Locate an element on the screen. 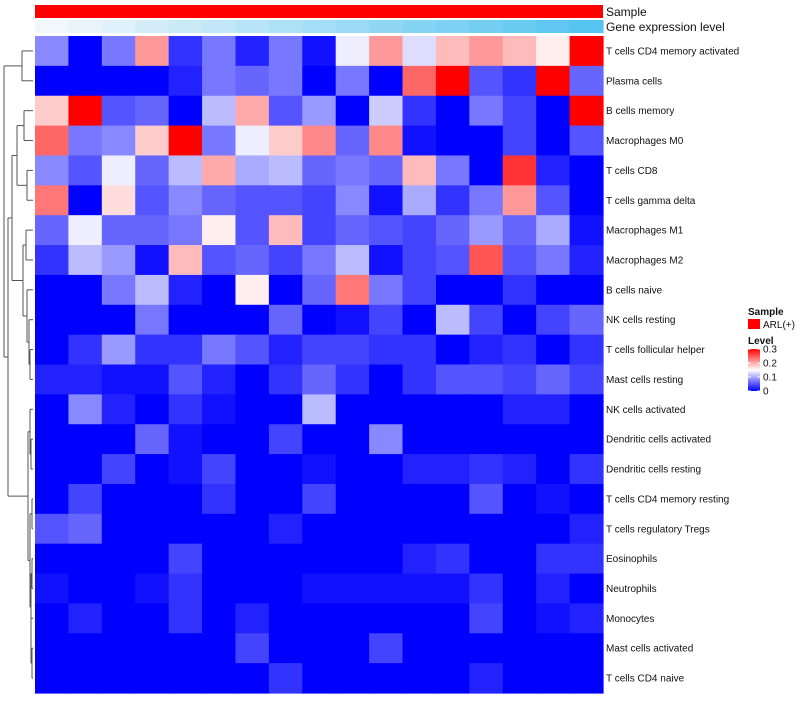 Image resolution: width=800 pixels, height=705 pixels. annotation-label-sample: Sample is located at coordinates (626, 12).